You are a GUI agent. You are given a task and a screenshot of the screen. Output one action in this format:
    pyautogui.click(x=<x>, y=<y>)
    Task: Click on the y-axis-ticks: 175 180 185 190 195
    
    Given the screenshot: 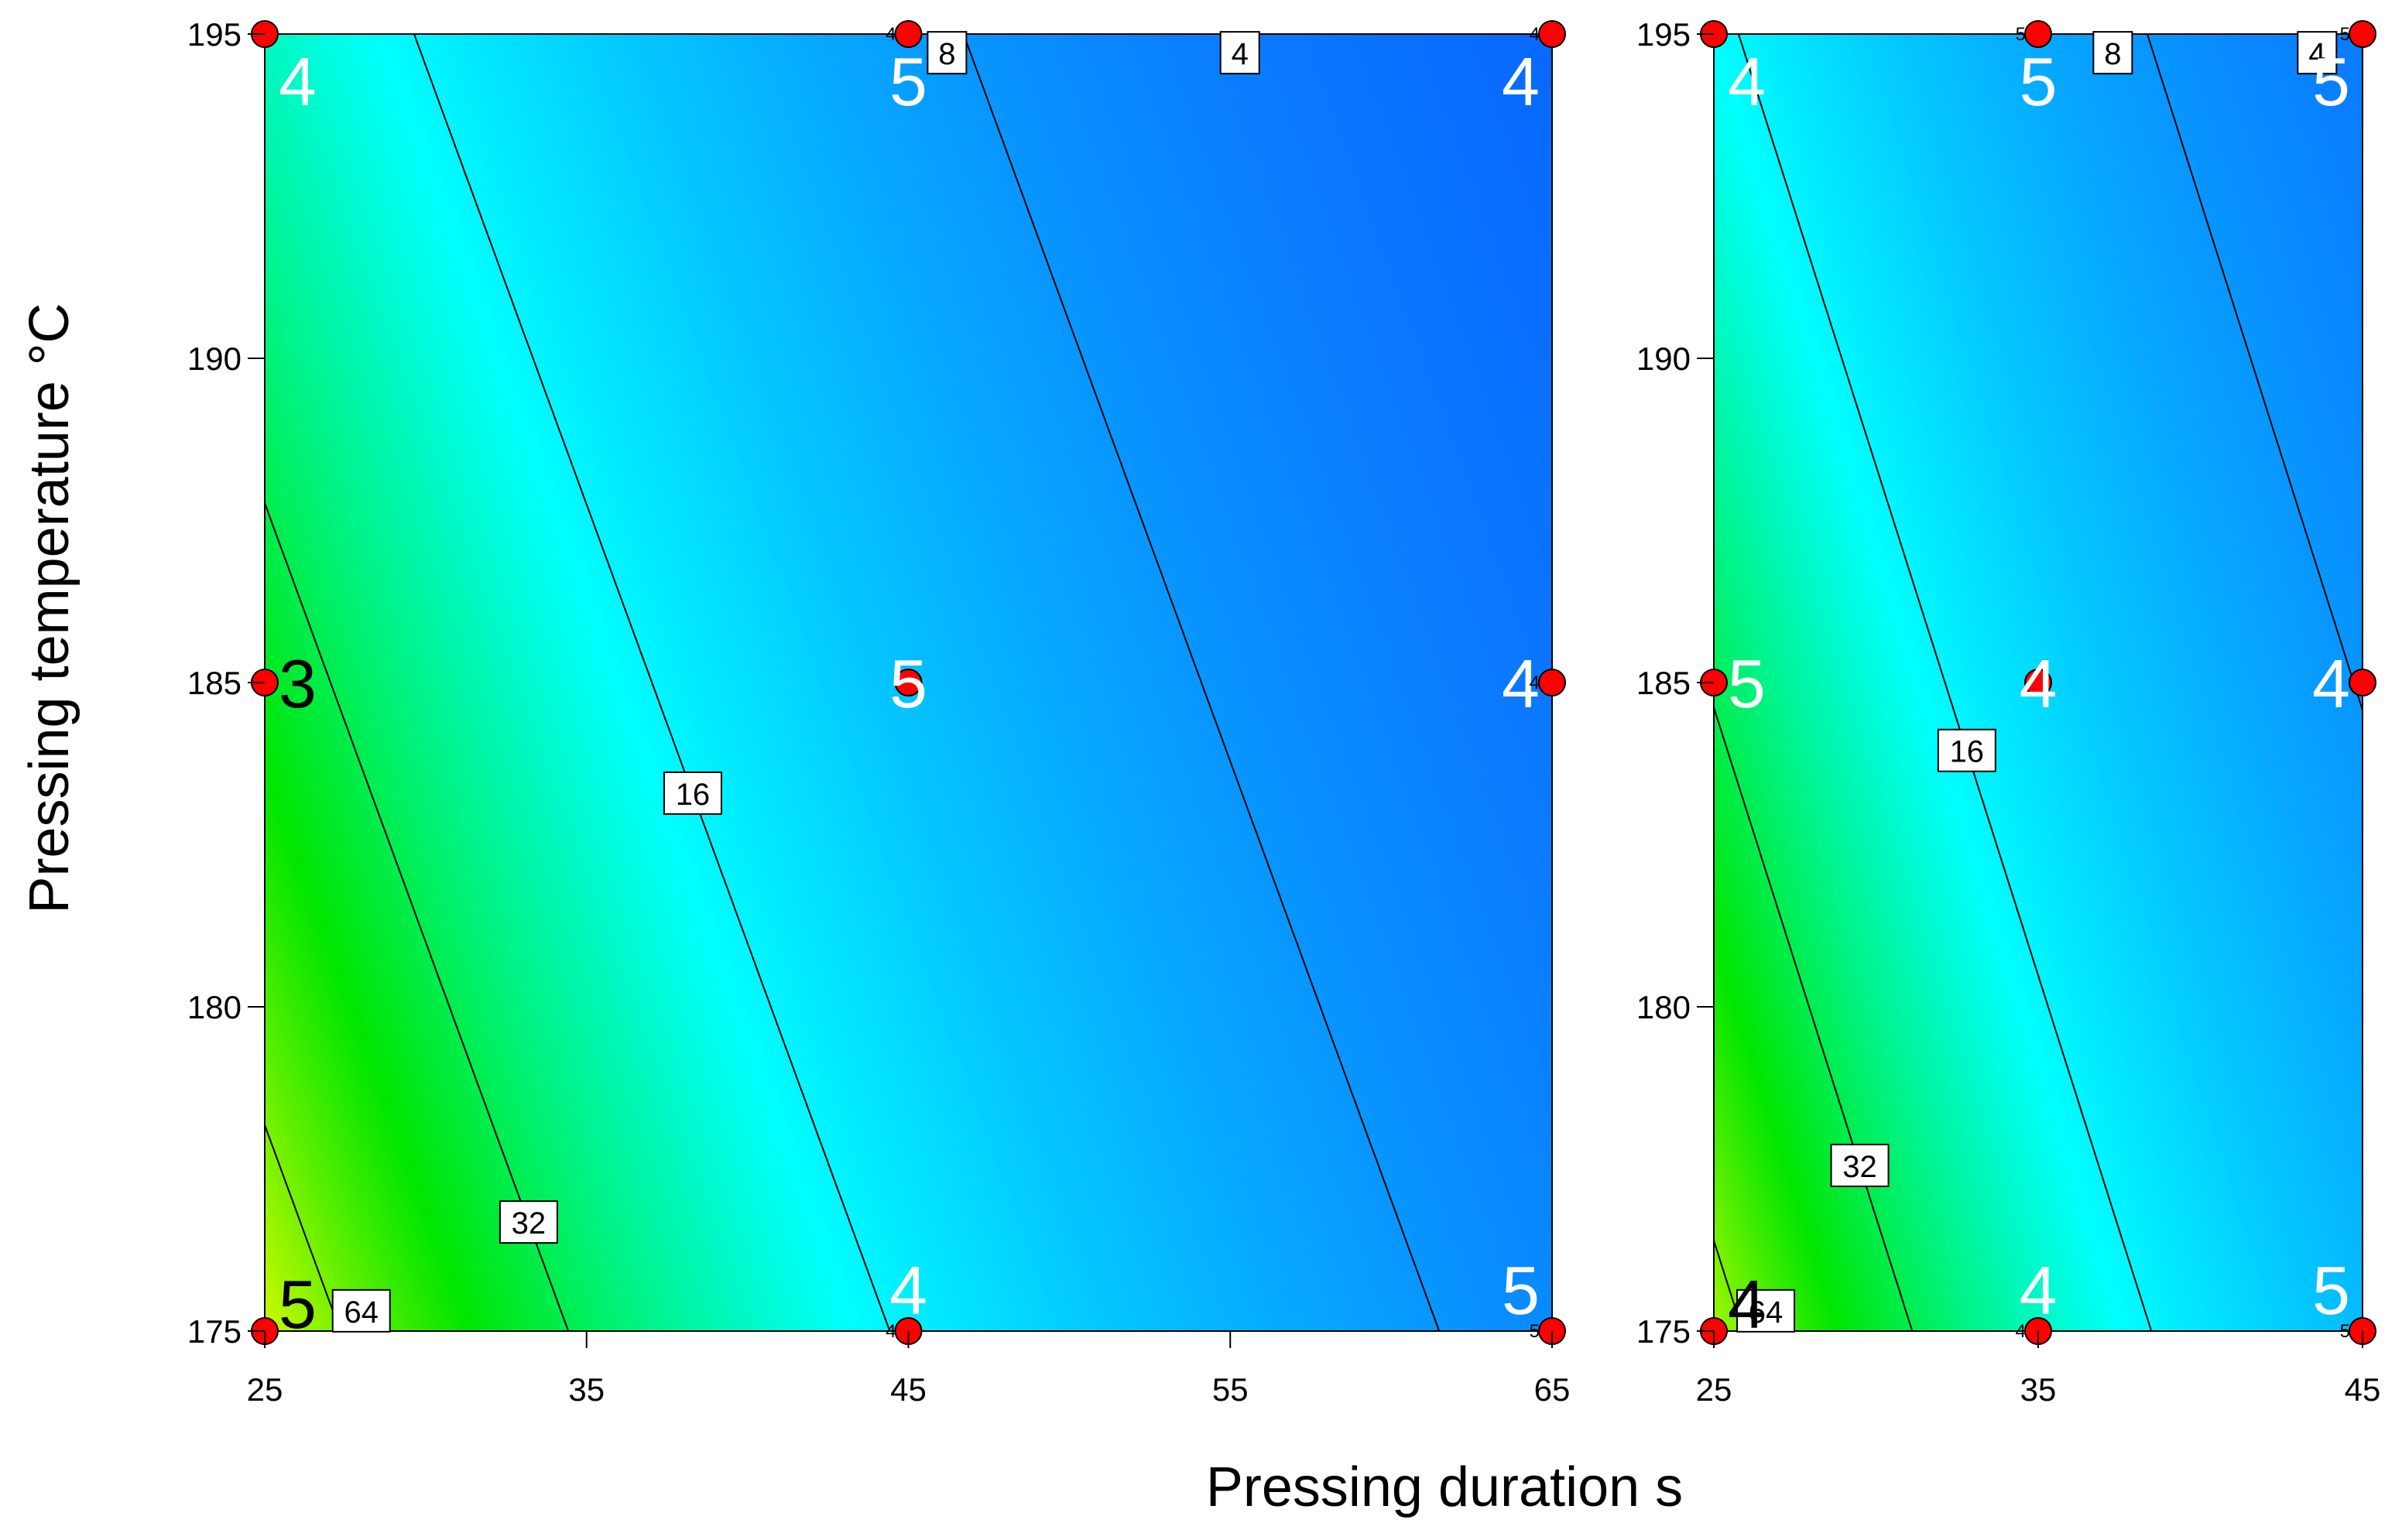 What is the action you would take?
    pyautogui.click(x=1675, y=683)
    